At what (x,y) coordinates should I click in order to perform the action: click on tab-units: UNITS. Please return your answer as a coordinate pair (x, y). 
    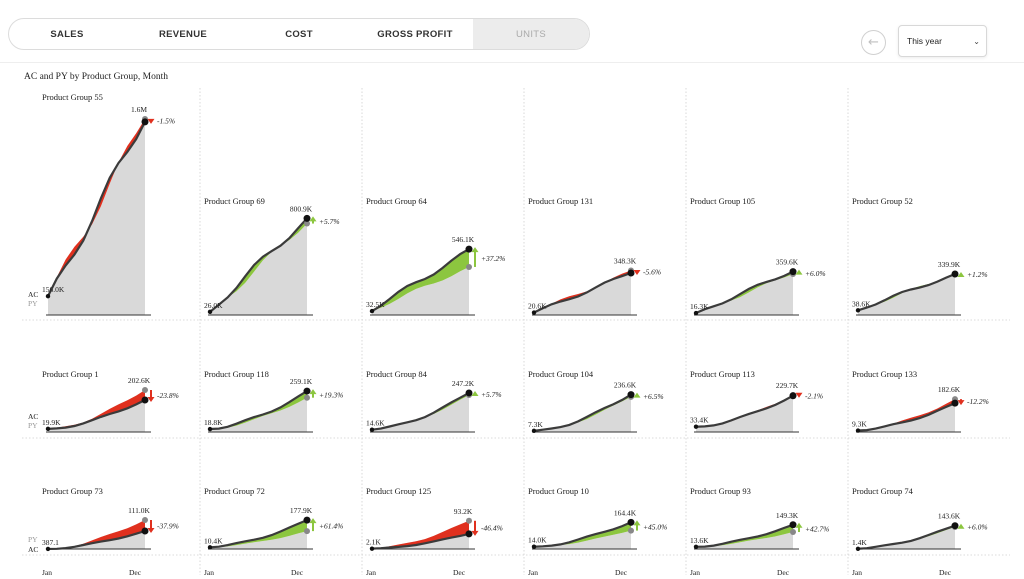
    Looking at the image, I should click on (531, 34).